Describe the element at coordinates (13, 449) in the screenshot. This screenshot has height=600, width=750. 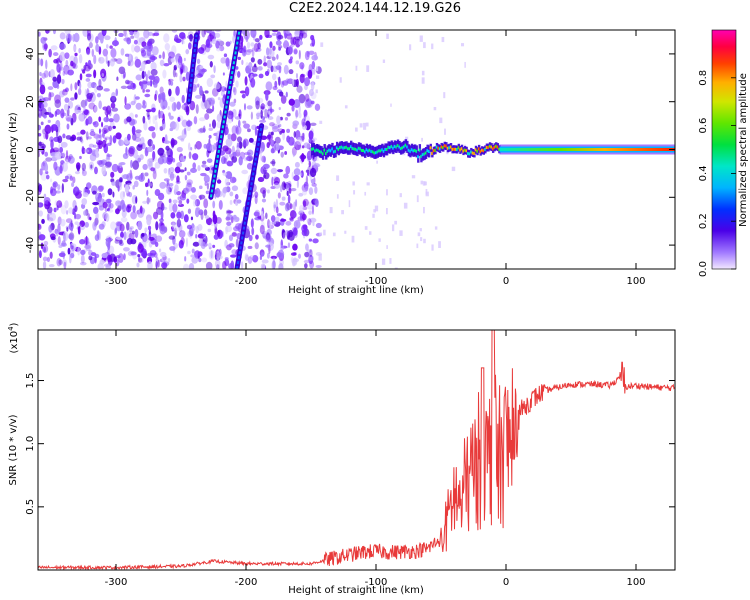
I see `snr-y-axis-label: SNR (10 * v/v)` at that location.